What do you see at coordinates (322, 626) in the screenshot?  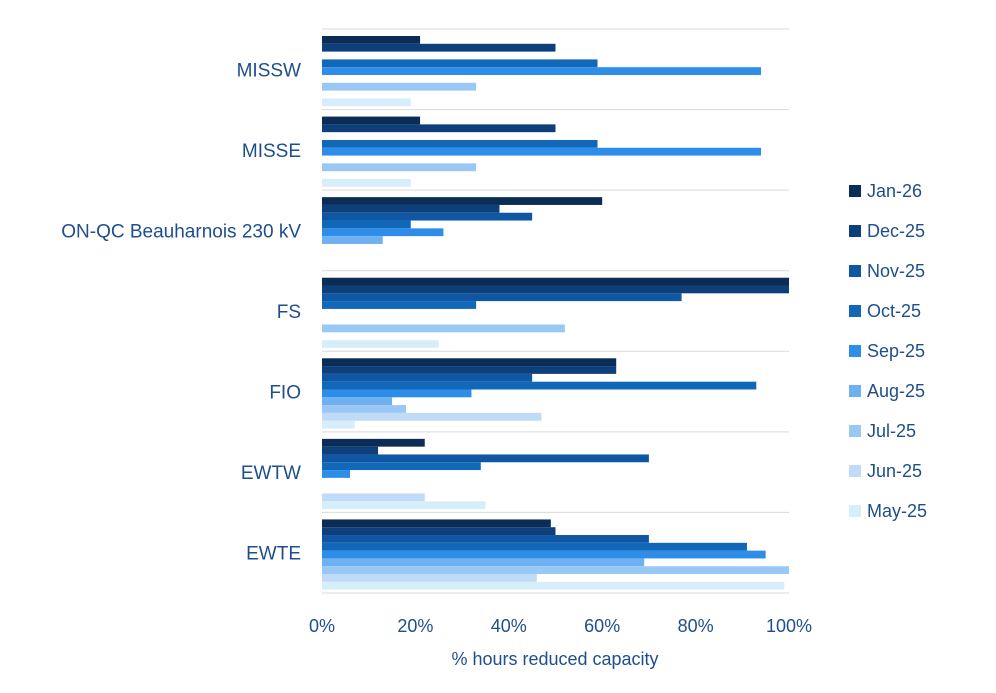 I see `x-tick-label: 0%` at bounding box center [322, 626].